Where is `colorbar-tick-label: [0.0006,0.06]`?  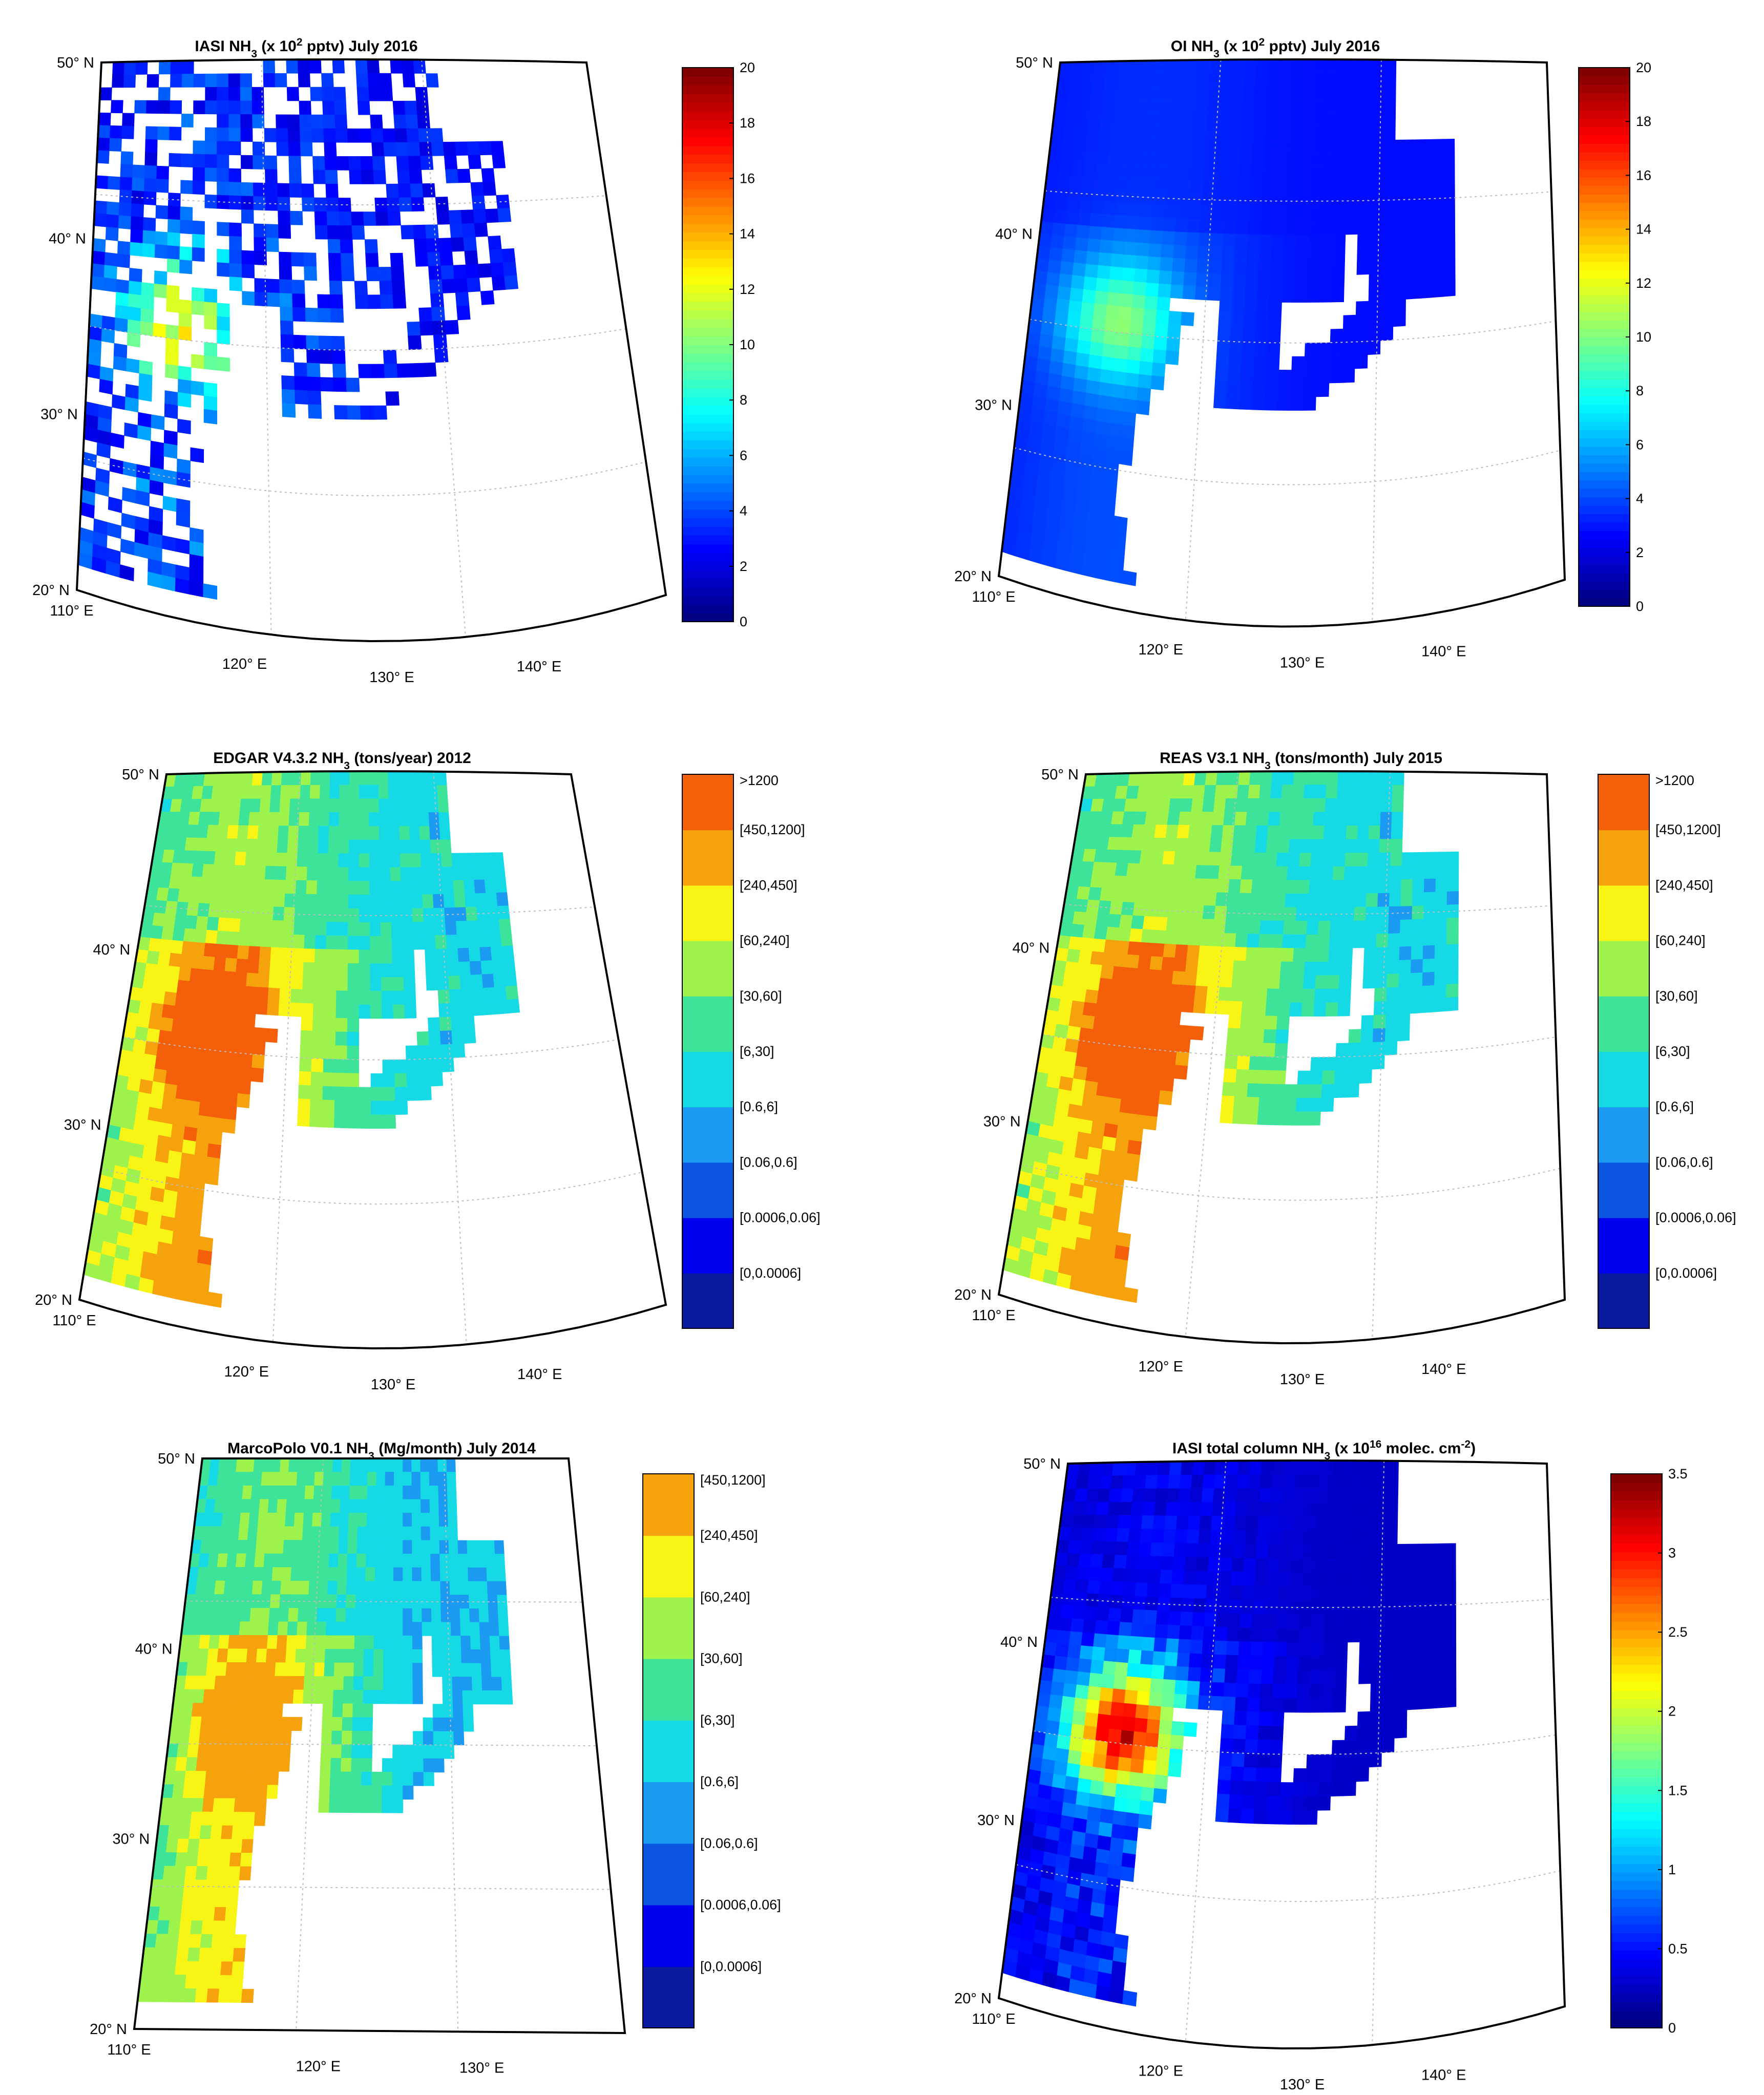
colorbar-tick-label: [0.0006,0.06] is located at coordinates (780, 1217).